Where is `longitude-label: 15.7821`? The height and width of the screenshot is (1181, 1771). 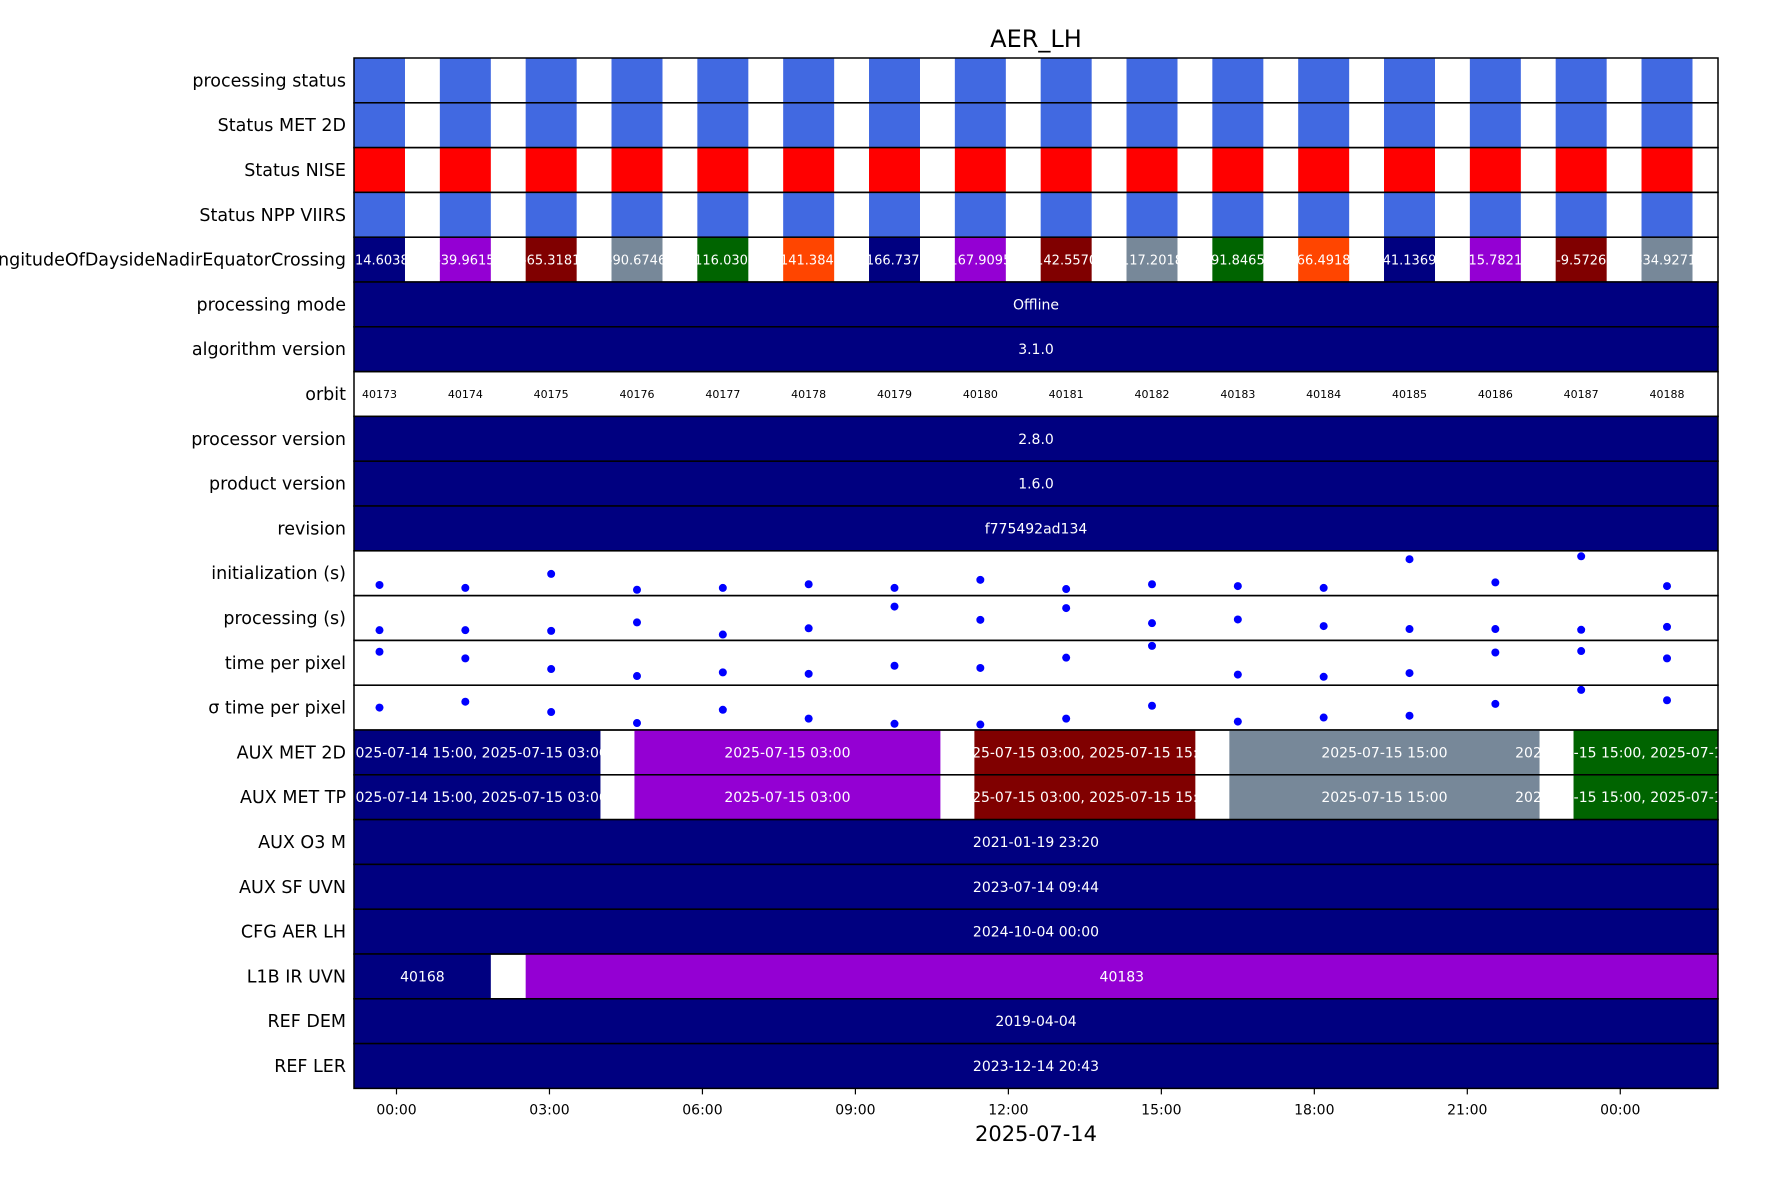 longitude-label: 15.7821 is located at coordinates (1495, 261).